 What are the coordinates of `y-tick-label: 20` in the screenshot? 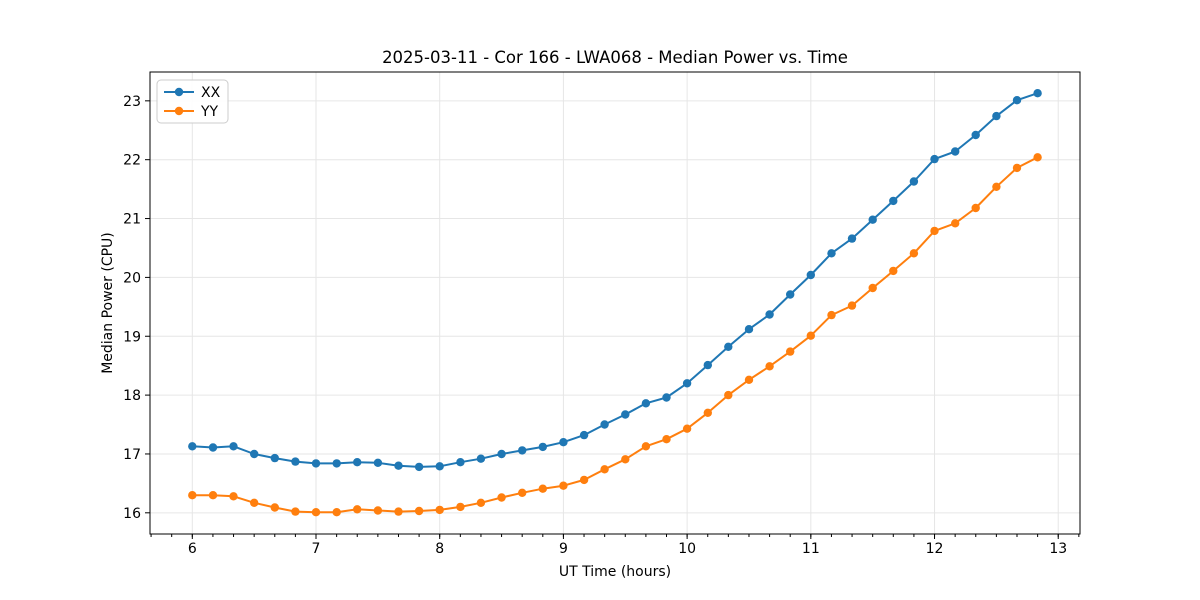 It's located at (132, 278).